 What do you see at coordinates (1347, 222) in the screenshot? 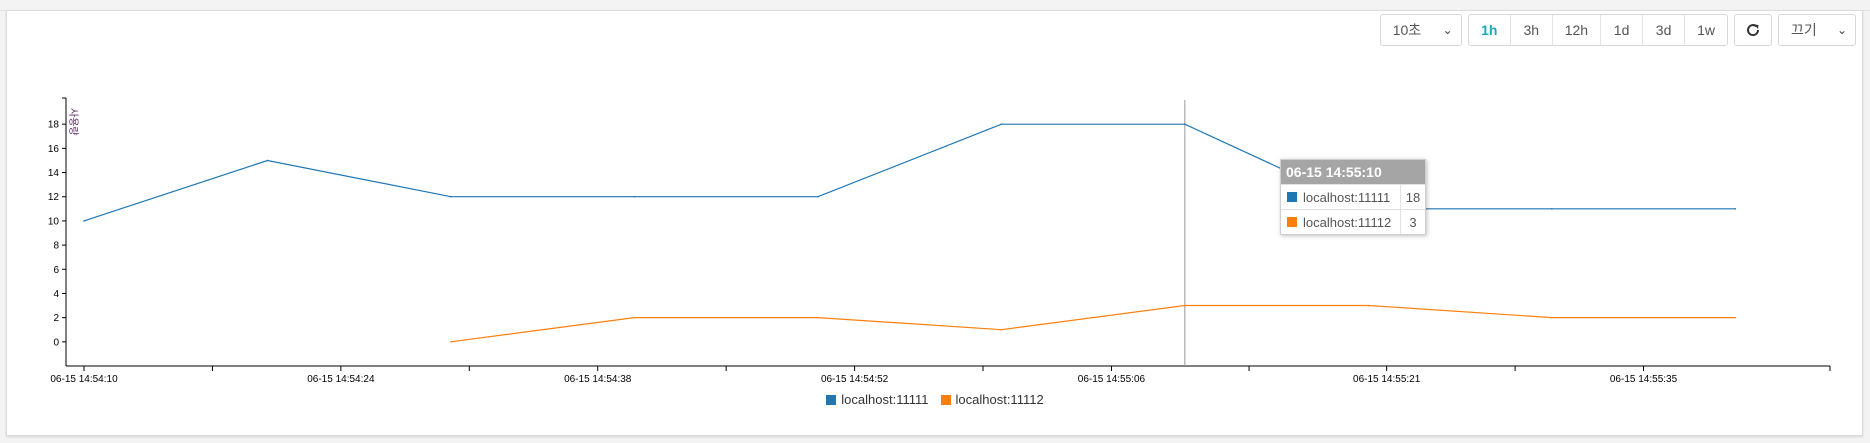
I see `tooltip-series-name: localhost:11112` at bounding box center [1347, 222].